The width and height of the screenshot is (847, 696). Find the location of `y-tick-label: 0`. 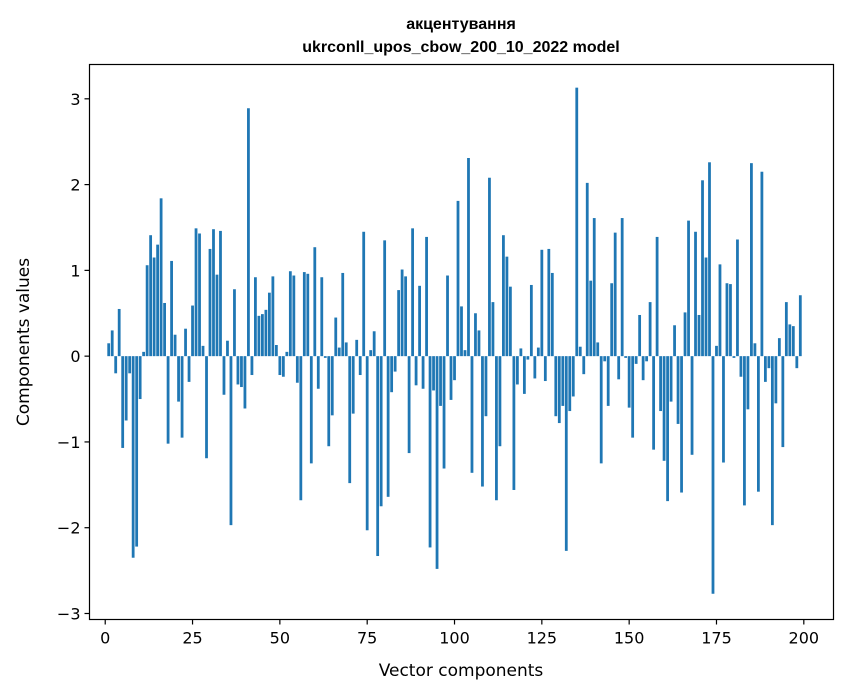

y-tick-label: 0 is located at coordinates (75, 356).